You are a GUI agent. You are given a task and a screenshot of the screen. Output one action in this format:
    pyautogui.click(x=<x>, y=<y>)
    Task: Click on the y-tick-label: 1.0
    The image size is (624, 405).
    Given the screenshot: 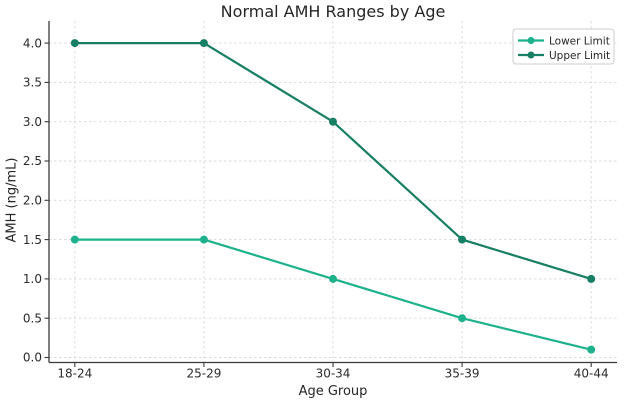 What is the action you would take?
    pyautogui.click(x=32, y=279)
    